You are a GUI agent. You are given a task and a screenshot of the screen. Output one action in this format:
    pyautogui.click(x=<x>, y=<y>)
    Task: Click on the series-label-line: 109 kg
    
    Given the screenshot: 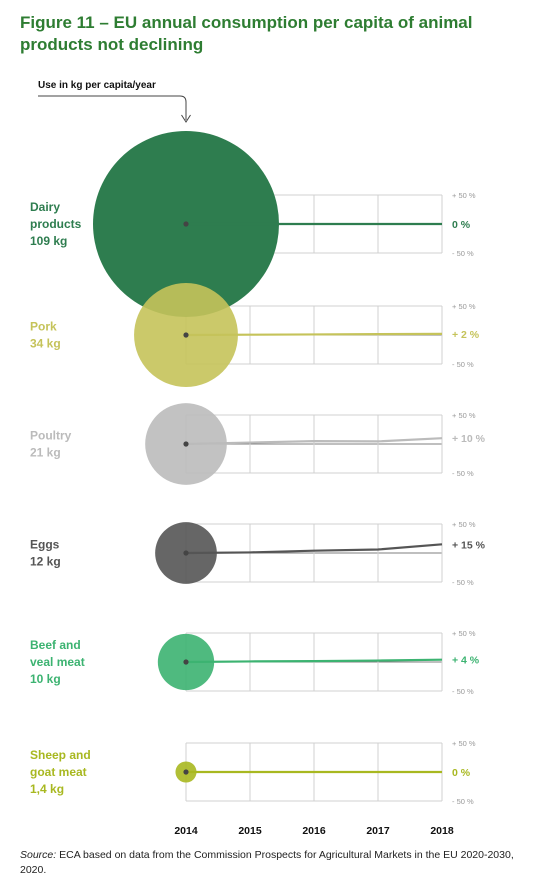 What is the action you would take?
    pyautogui.click(x=48, y=241)
    